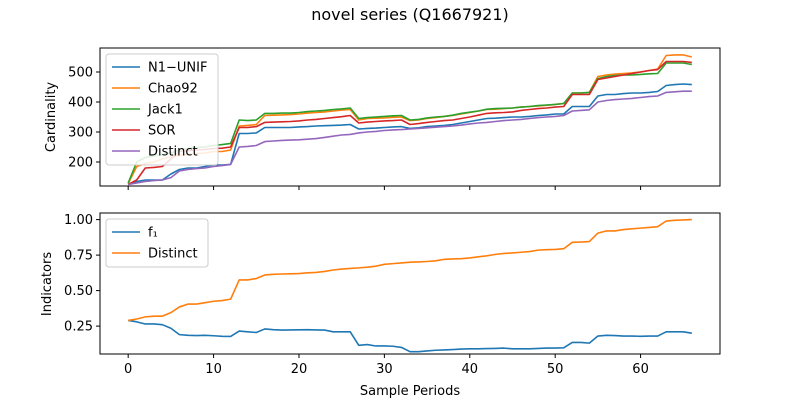  I want to click on figure-title: novel series (Q1667921), so click(410, 14).